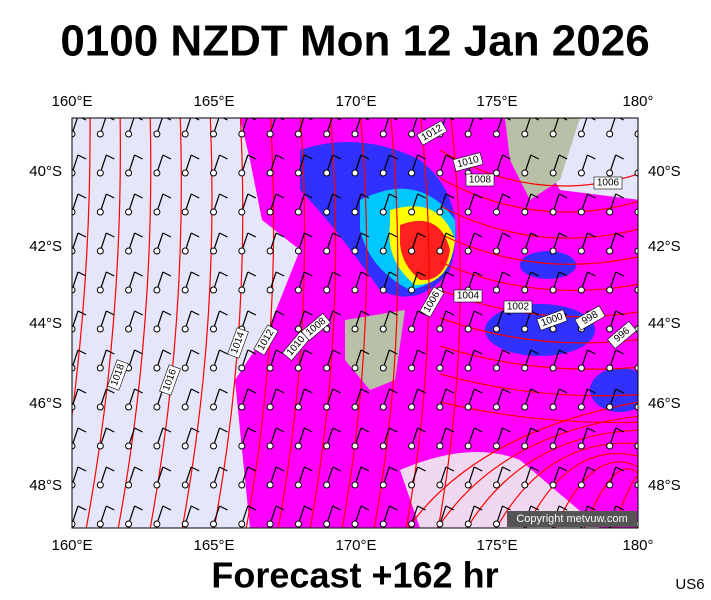  Describe the element at coordinates (45, 171) in the screenshot. I see `lat-label: 40°S` at that location.